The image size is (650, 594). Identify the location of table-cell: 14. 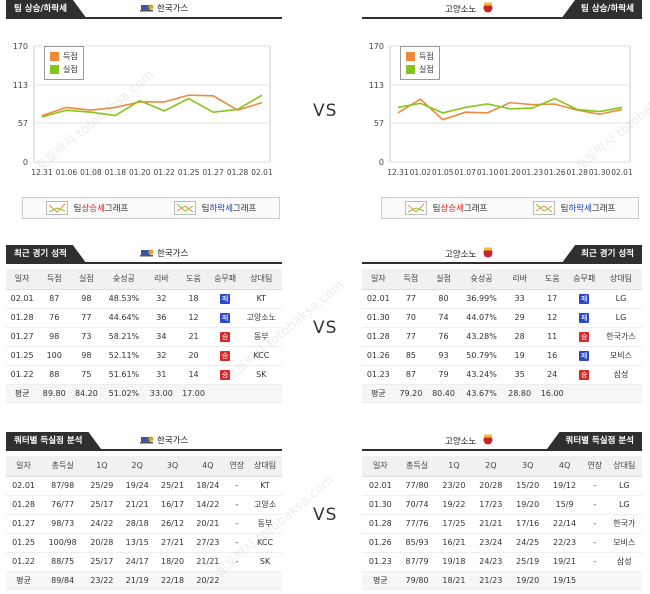
(193, 375).